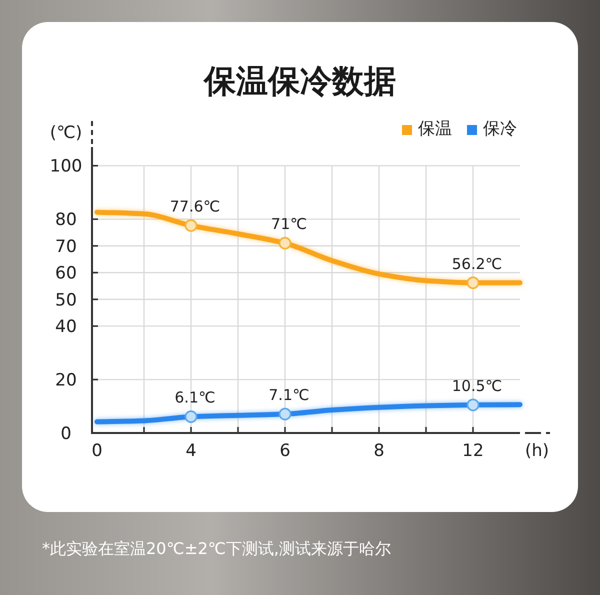  I want to click on data-label: 6.1℃, so click(195, 397).